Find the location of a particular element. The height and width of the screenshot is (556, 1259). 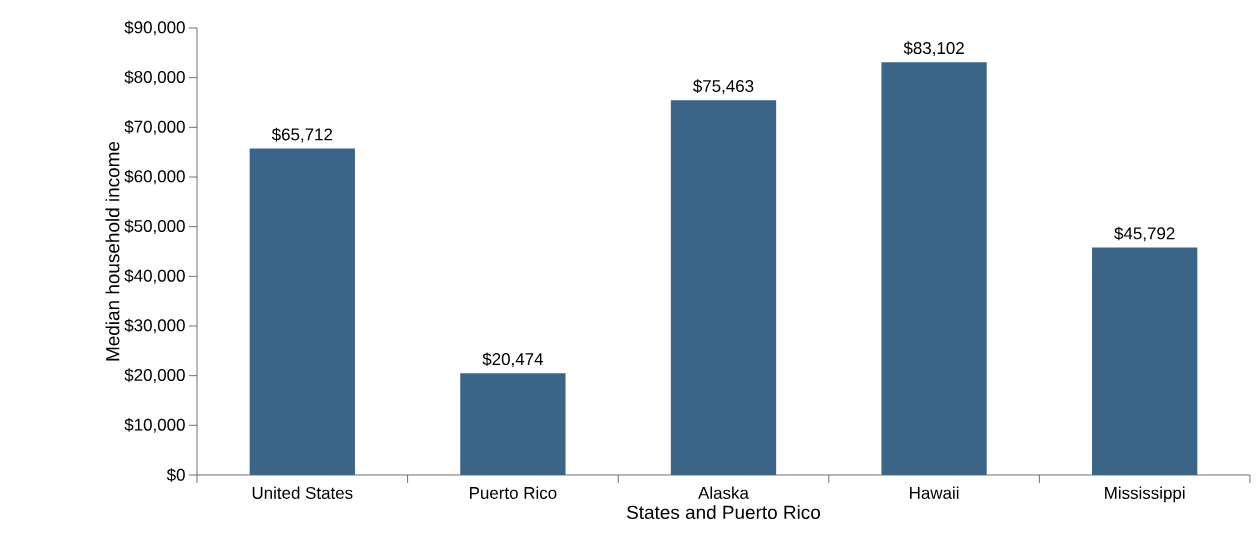

y-tick-label: $0 is located at coordinates (175, 475).